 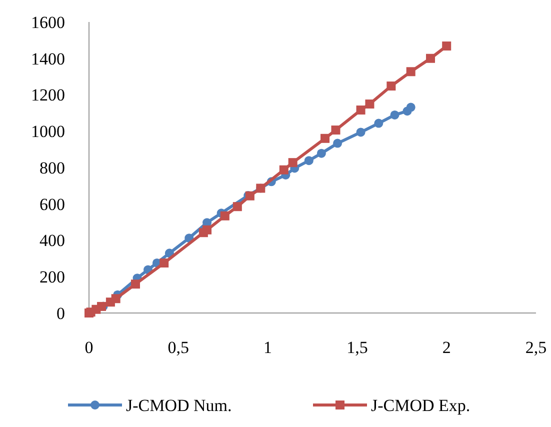 I want to click on x-tick-label: 2,5, so click(x=536, y=347).